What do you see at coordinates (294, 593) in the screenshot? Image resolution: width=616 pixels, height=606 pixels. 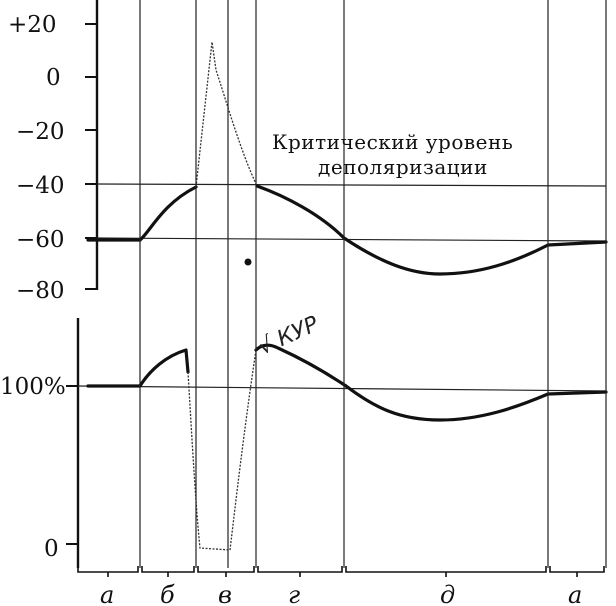 I see `phase-label-g: г` at bounding box center [294, 593].